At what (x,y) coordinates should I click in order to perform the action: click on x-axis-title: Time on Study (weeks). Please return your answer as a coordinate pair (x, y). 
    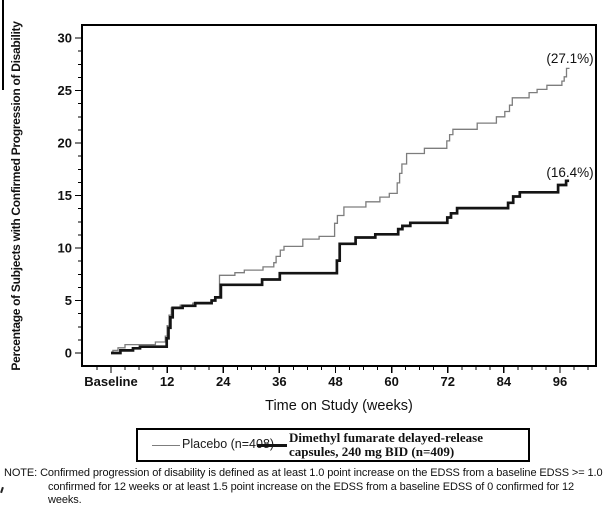
    Looking at the image, I should click on (339, 406).